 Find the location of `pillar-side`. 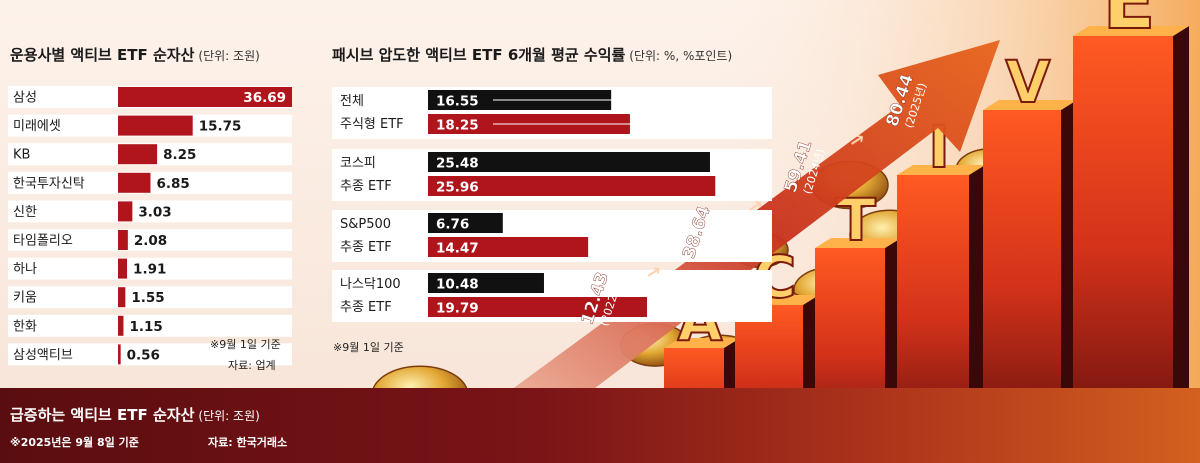

pillar-side is located at coordinates (1181, 244).